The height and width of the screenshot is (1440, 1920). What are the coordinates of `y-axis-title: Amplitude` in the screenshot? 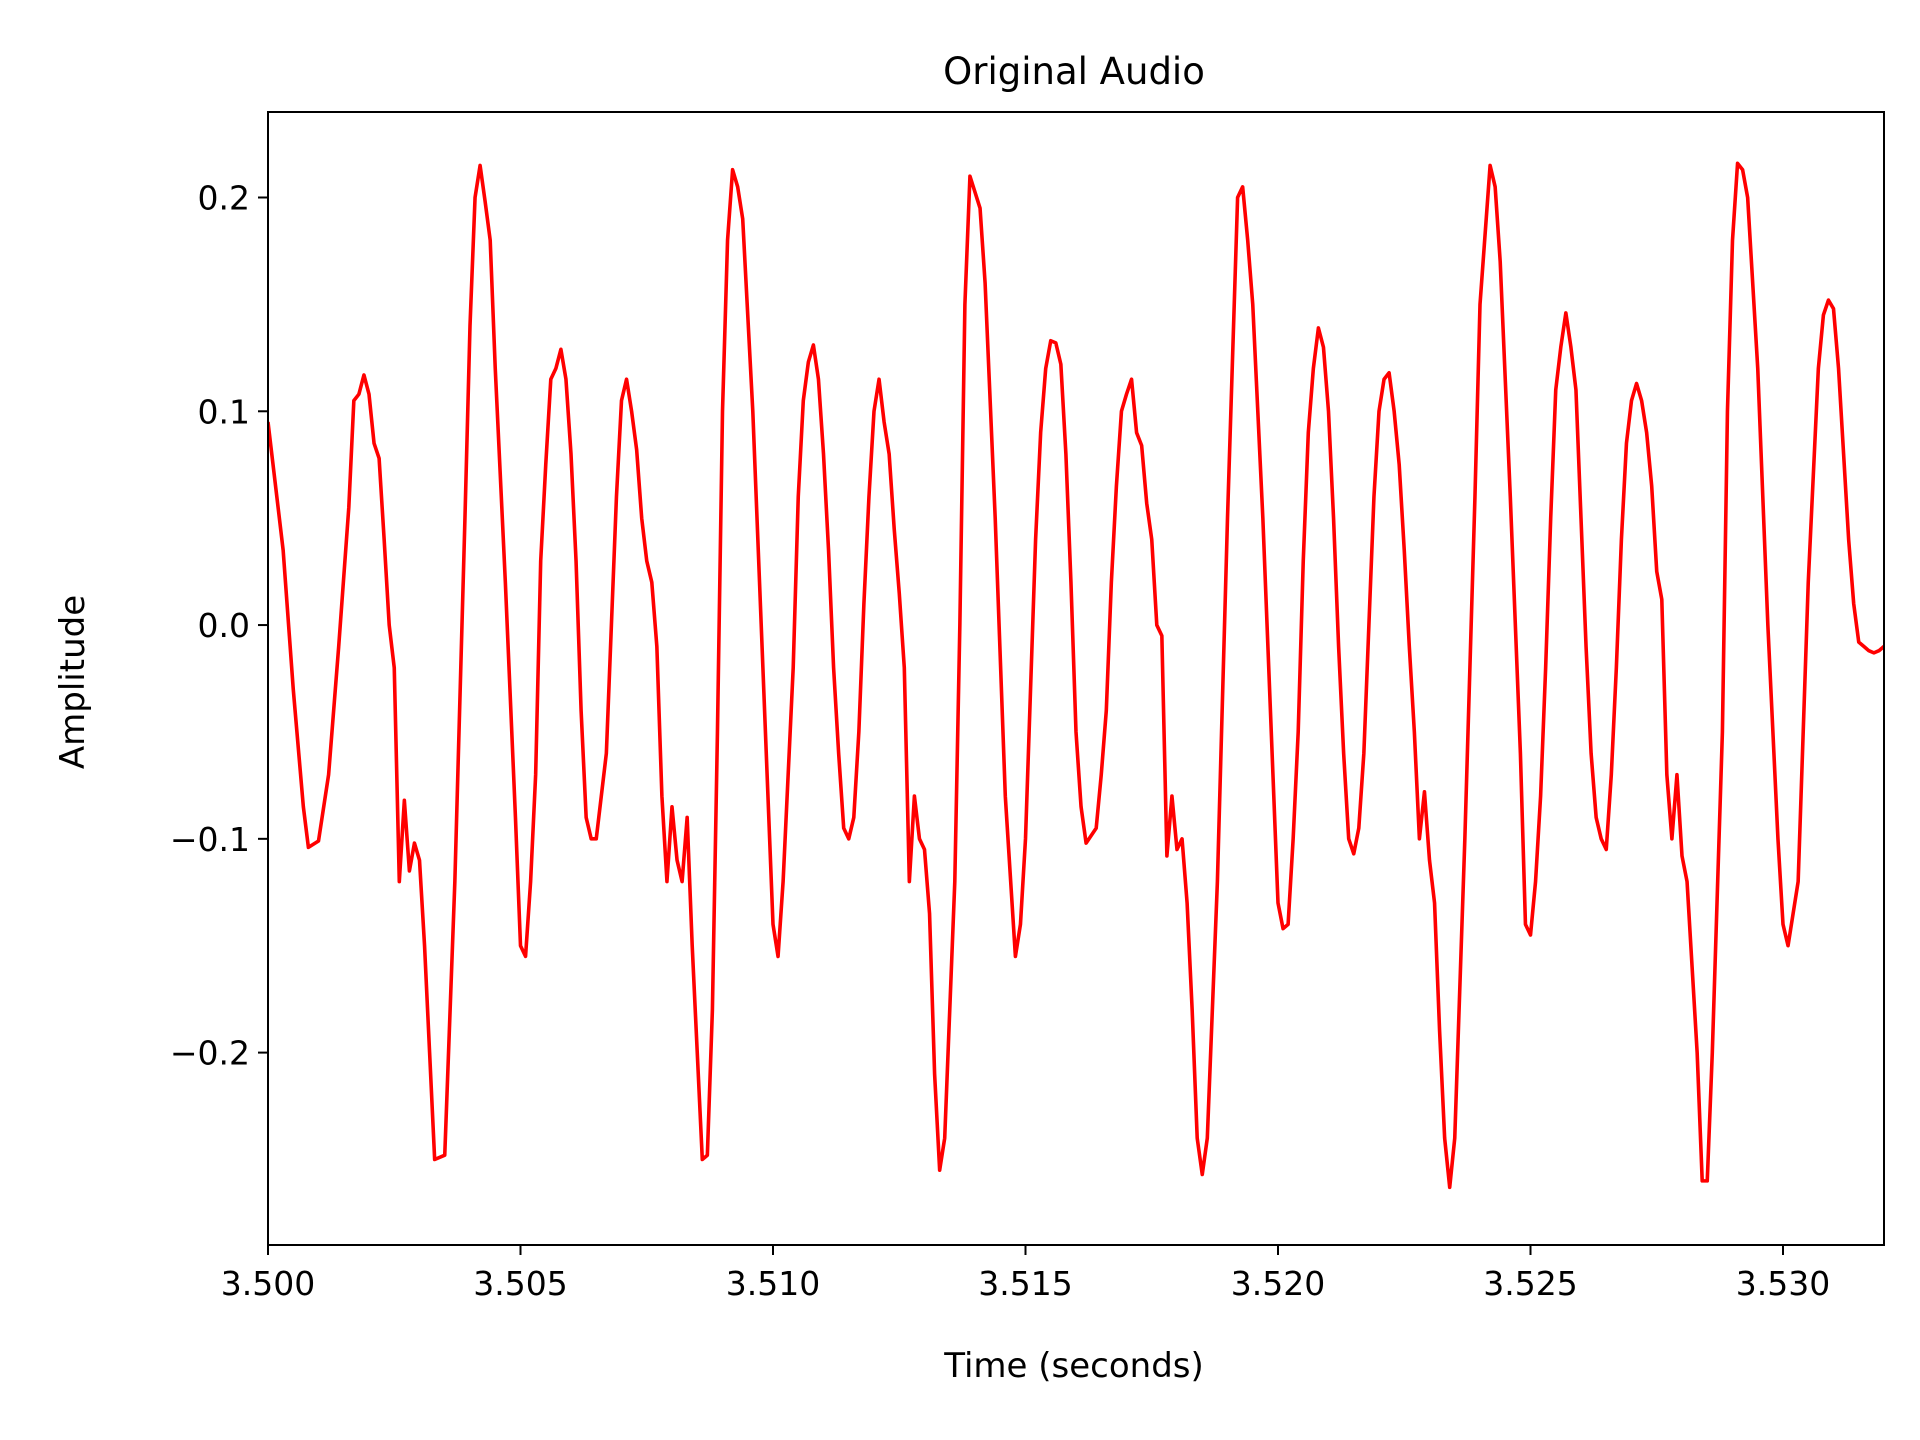 It's located at (73, 682).